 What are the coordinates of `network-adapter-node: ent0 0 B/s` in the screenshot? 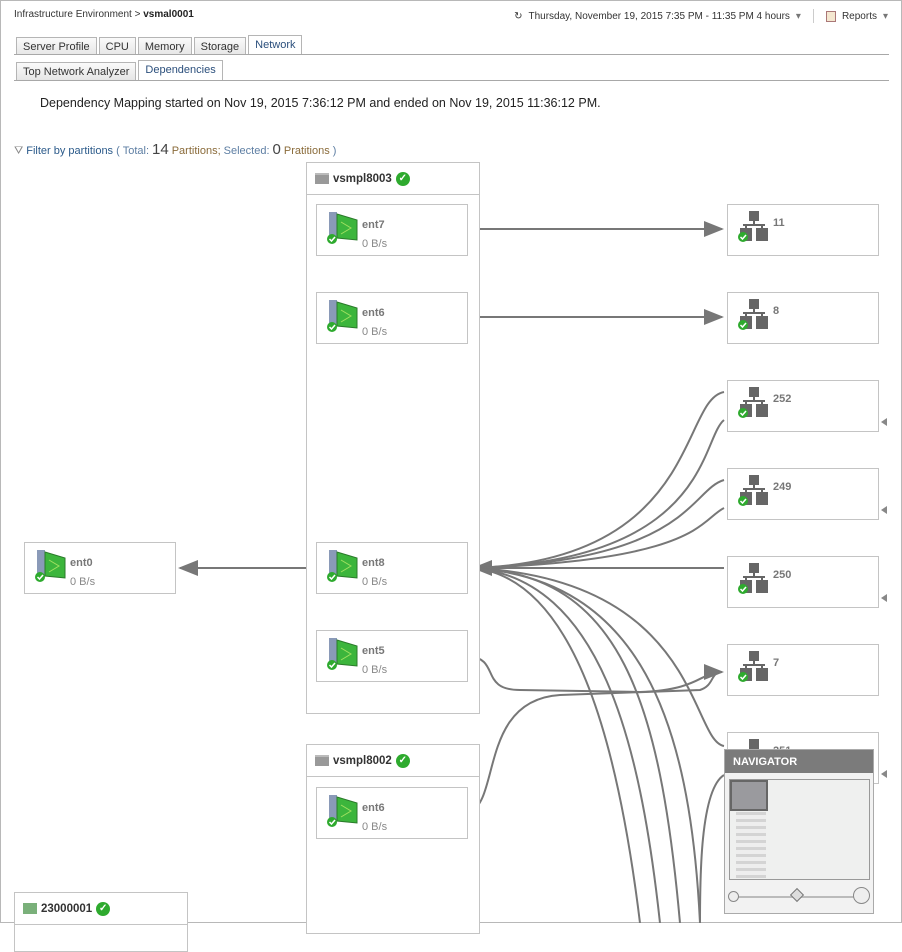 It's located at (100, 568).